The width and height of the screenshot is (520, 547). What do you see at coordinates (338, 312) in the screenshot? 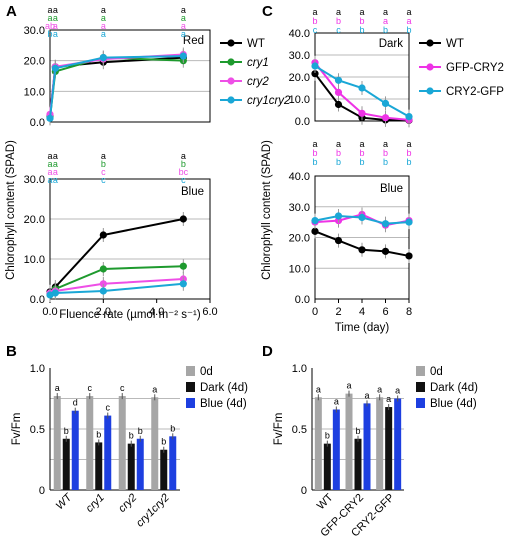
I see `x-tick-label: 2` at bounding box center [338, 312].